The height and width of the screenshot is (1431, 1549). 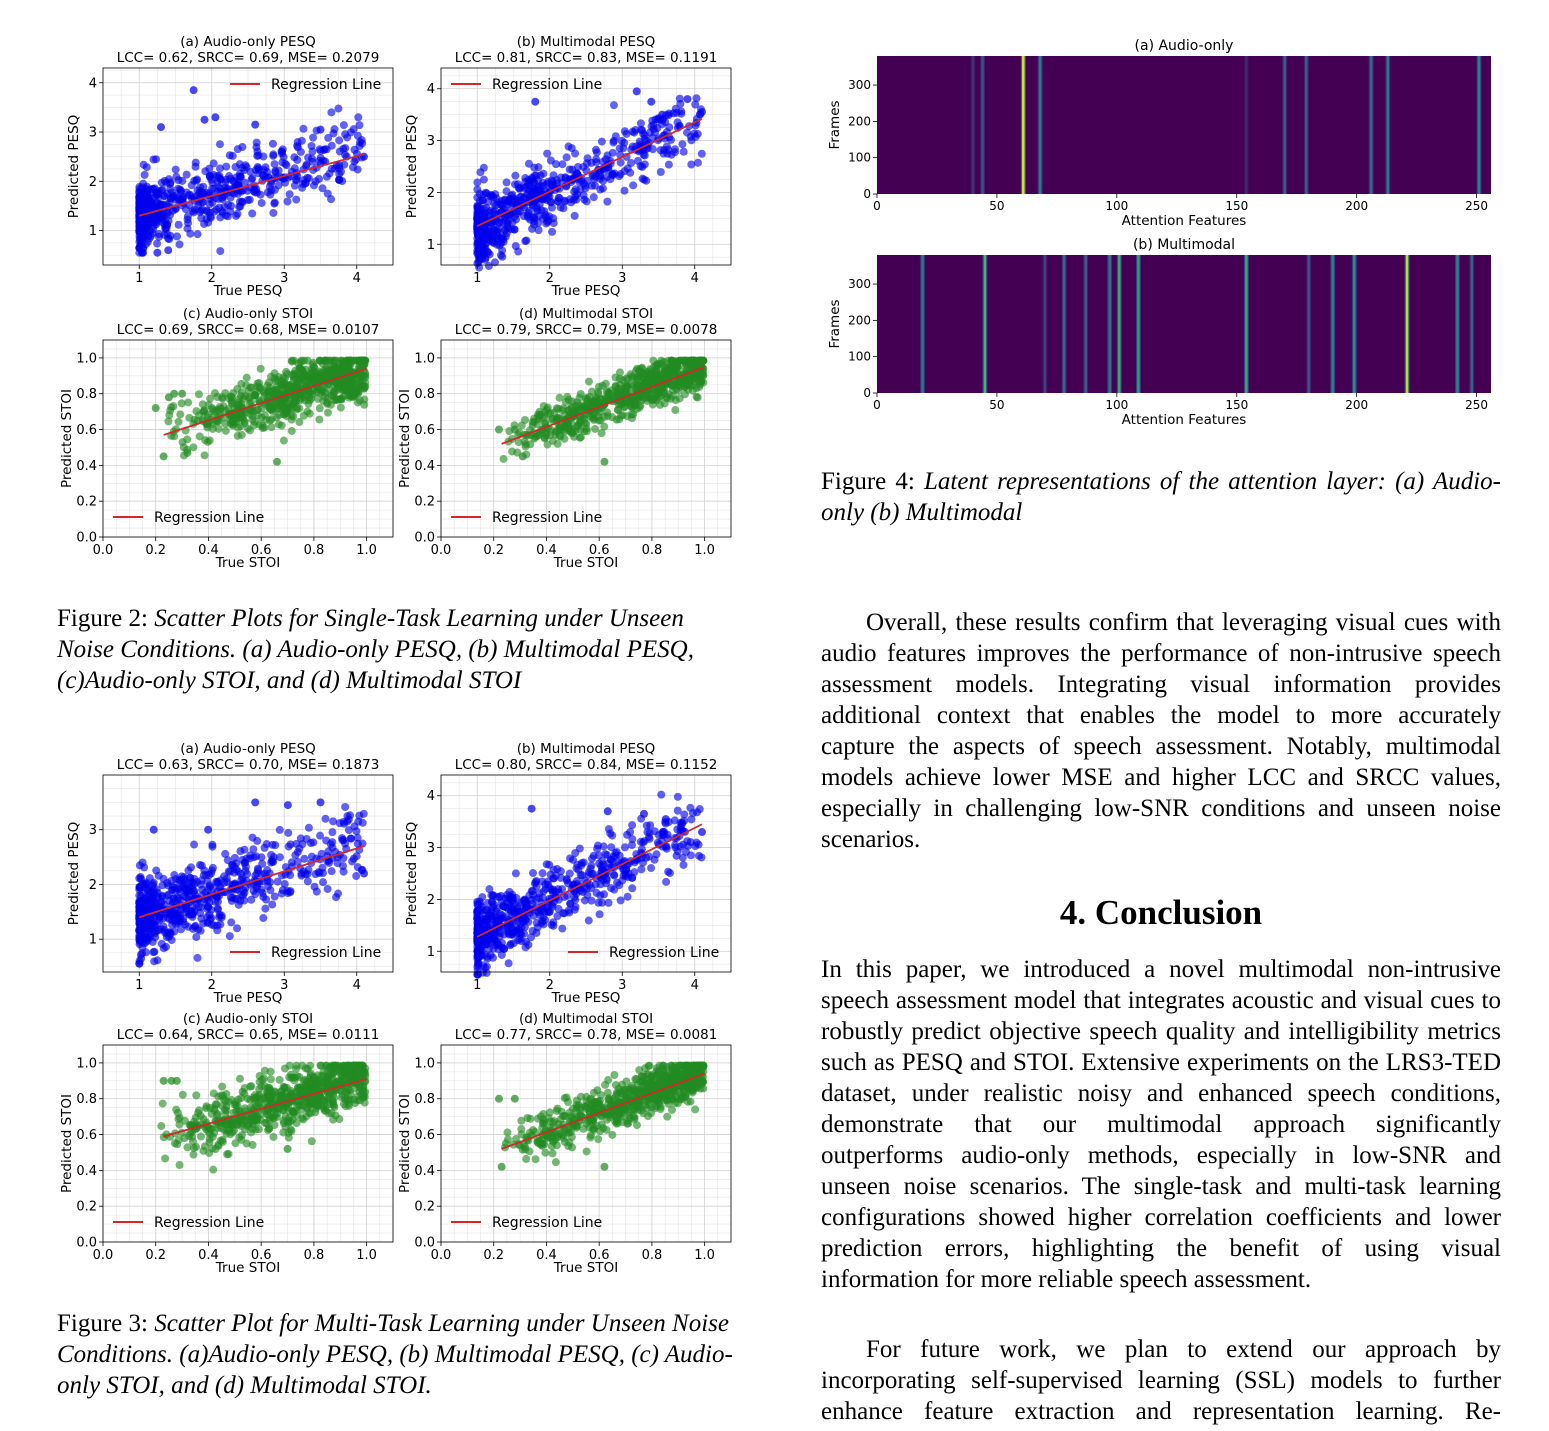 I want to click on y-axis-label: Predicted PESQ, so click(x=412, y=874).